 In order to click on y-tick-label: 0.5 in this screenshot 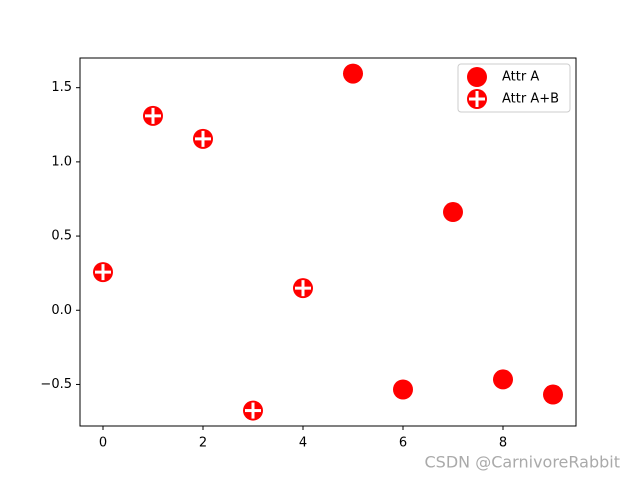, I will do `click(61, 236)`.